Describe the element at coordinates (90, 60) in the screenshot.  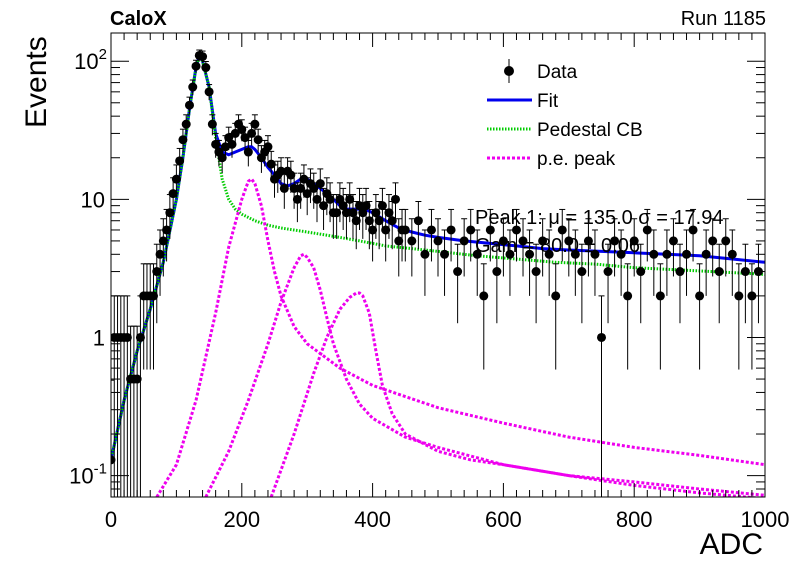
I see `y-tick-label: 102` at that location.